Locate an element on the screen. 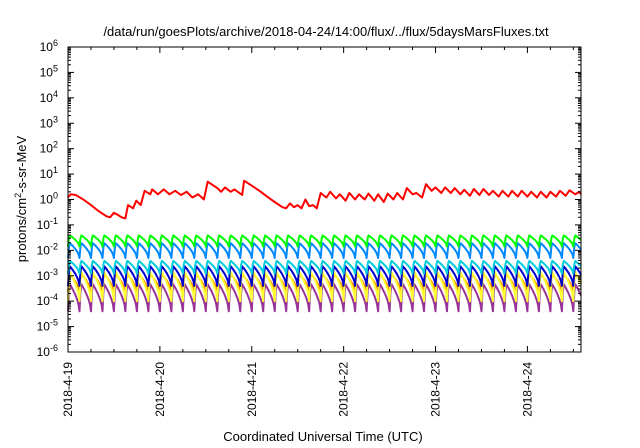  x-tick-label: 2018-4-19 is located at coordinates (68, 389).